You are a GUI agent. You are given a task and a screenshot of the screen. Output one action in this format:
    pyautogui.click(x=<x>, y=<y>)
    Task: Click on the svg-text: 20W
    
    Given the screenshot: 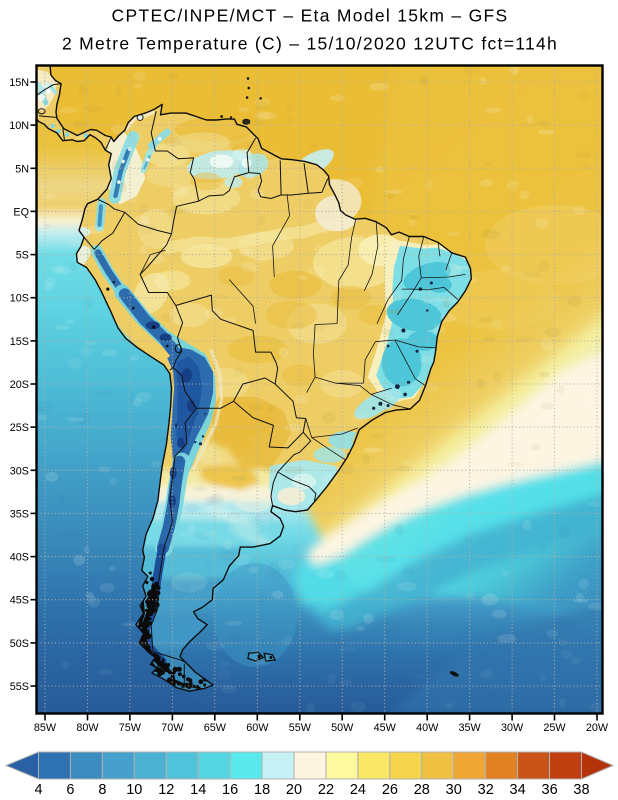 What is the action you would take?
    pyautogui.click(x=597, y=728)
    